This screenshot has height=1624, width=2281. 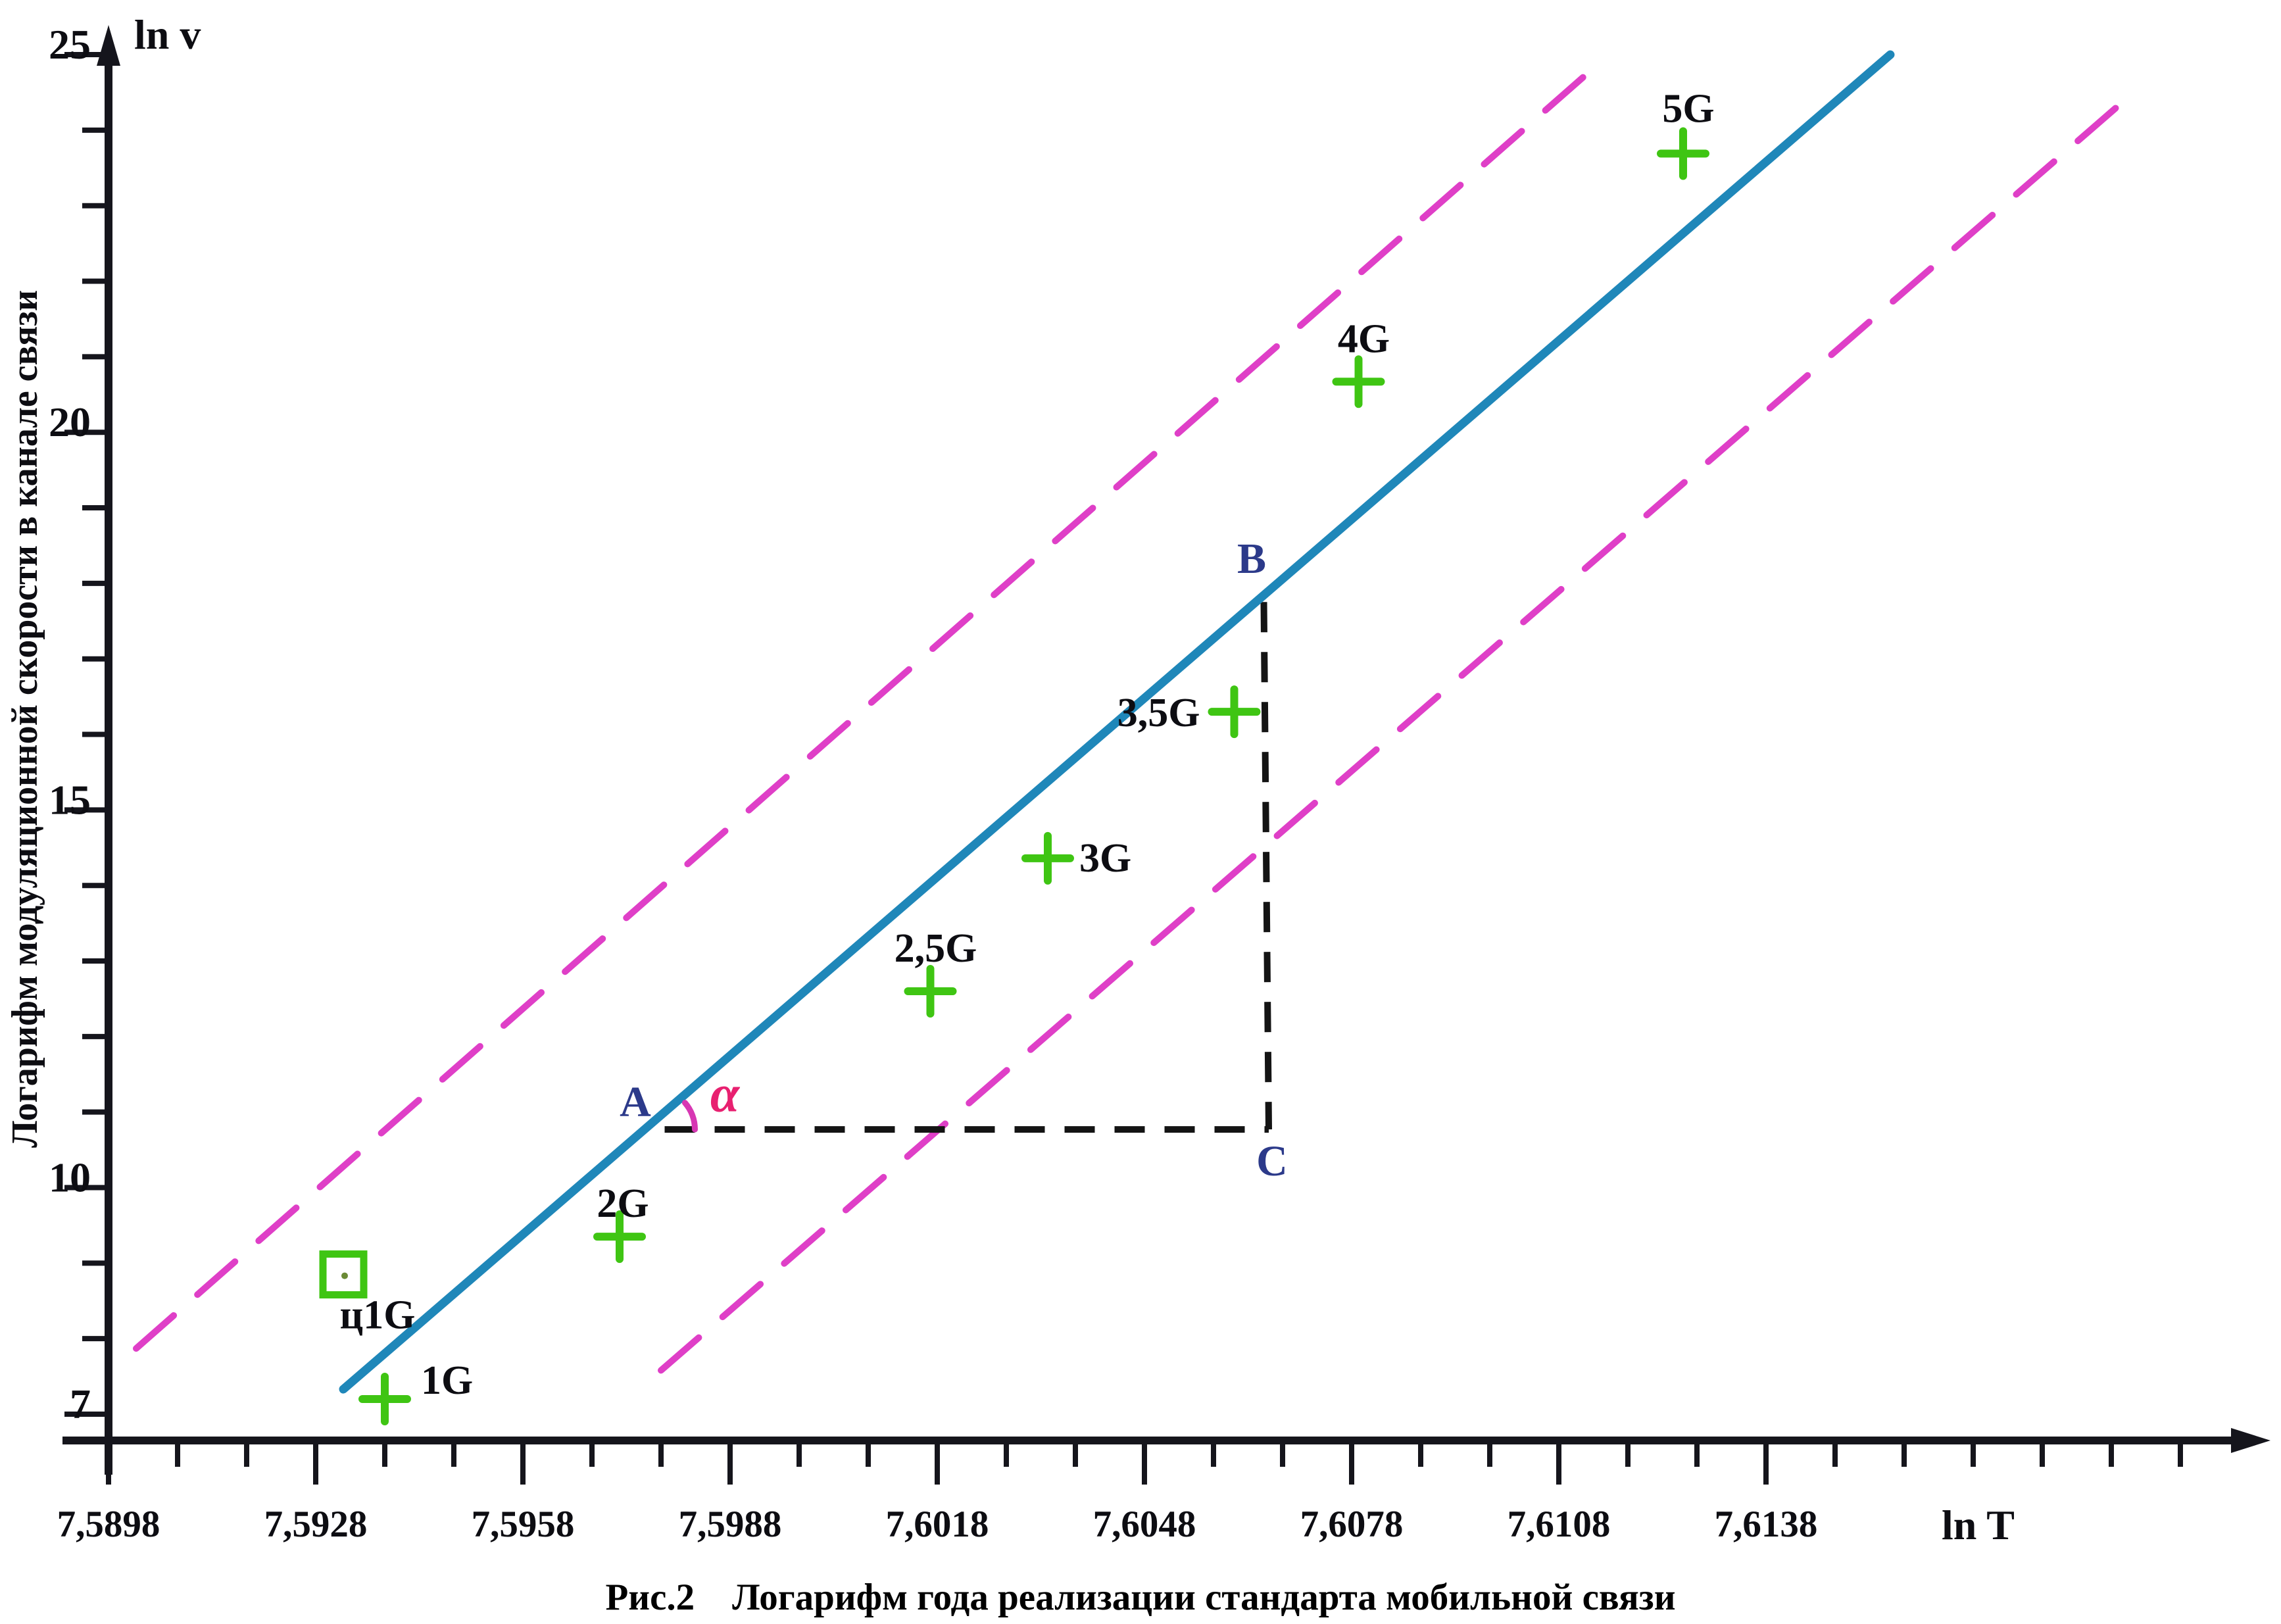 What do you see at coordinates (1105, 858) in the screenshot?
I see `point-label: 3G` at bounding box center [1105, 858].